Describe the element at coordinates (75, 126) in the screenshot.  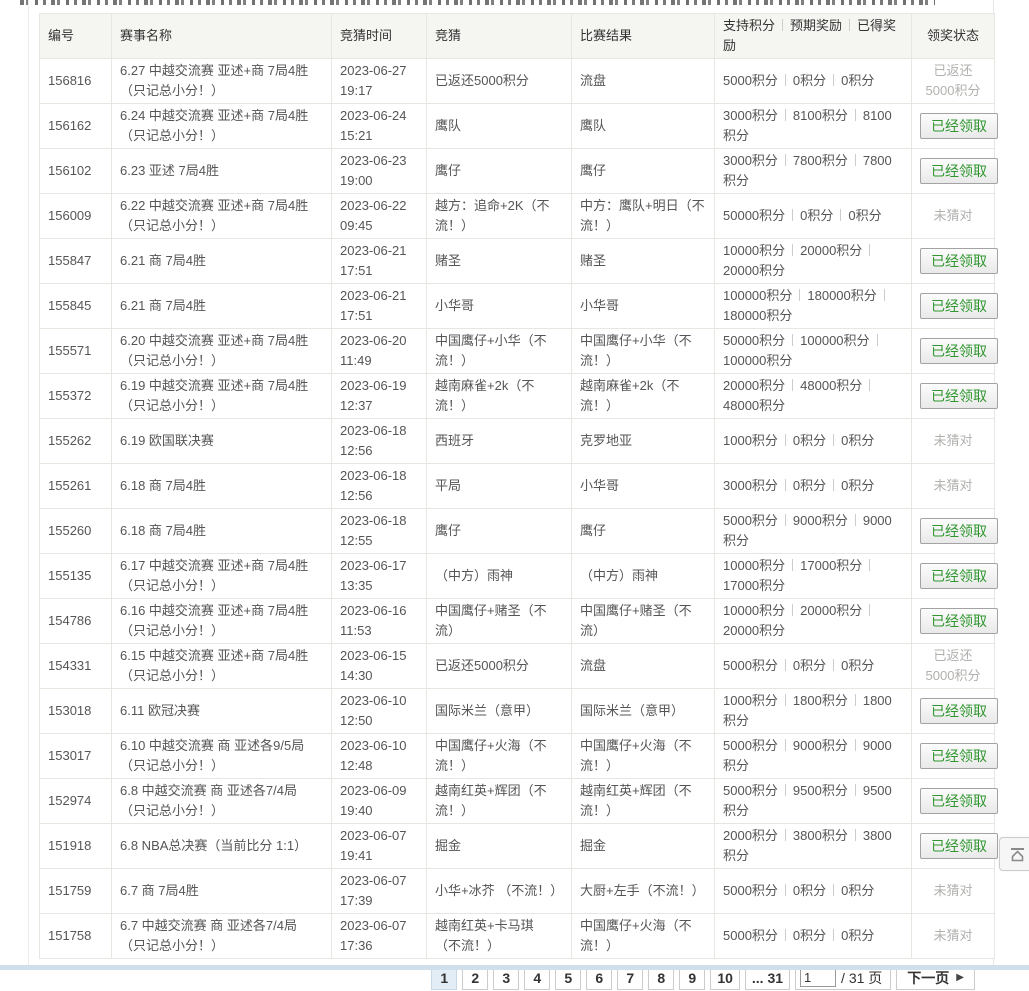
I see `row-id: 156162` at that location.